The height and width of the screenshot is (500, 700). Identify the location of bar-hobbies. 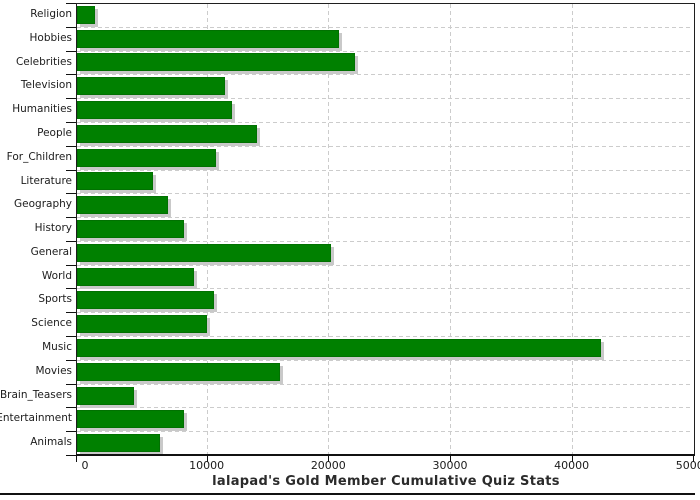
(208, 38).